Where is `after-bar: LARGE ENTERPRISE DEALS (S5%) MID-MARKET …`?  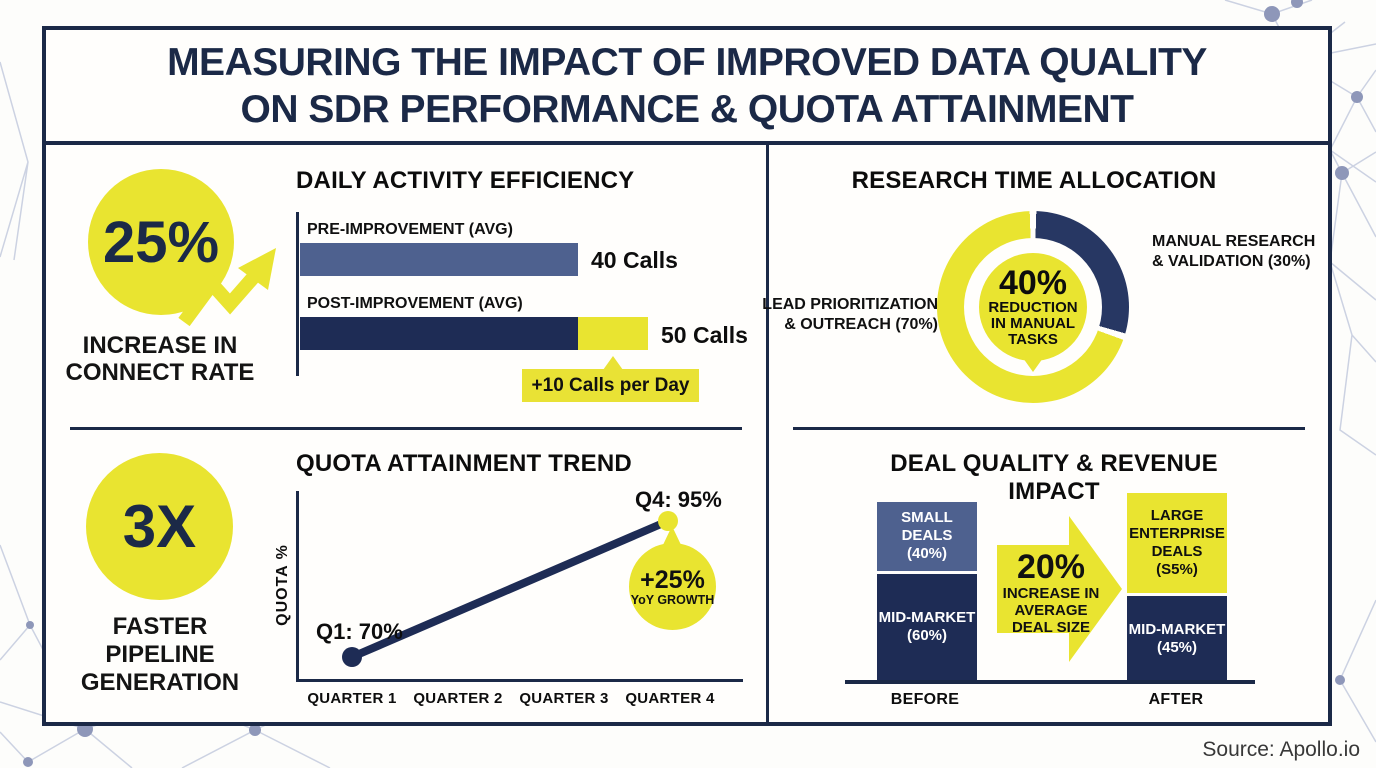 after-bar: LARGE ENTERPRISE DEALS (S5%) MID-MARKET … is located at coordinates (1177, 587).